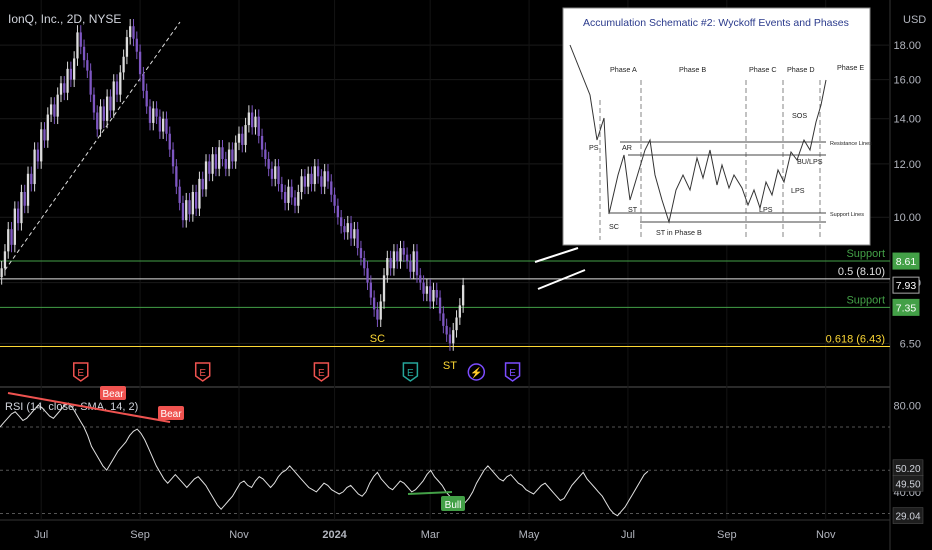 This screenshot has width=932, height=550. Describe the element at coordinates (698, 134) in the screenshot. I see `schematic-price-path` at that location.